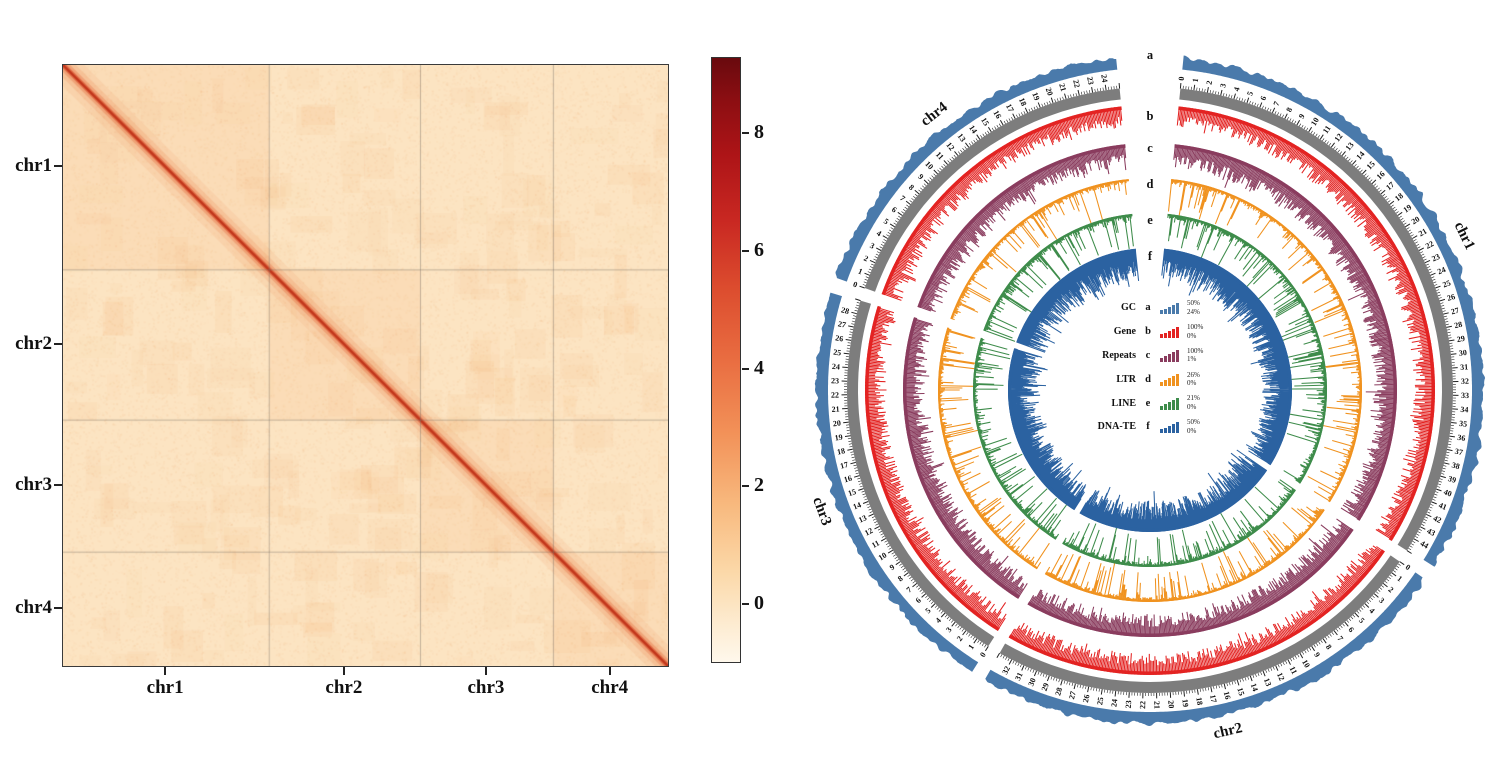  I want to click on circos-scale-number: 21, so click(1156, 705).